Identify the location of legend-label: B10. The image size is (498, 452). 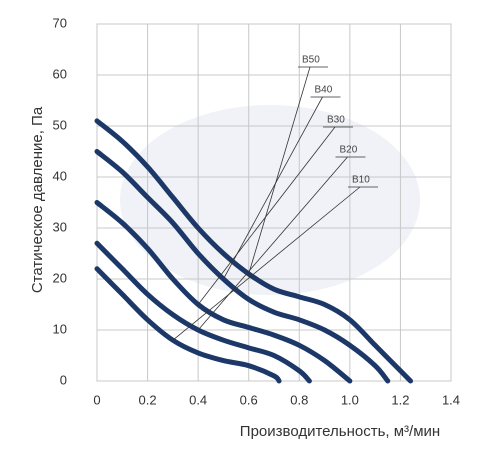
(361, 180).